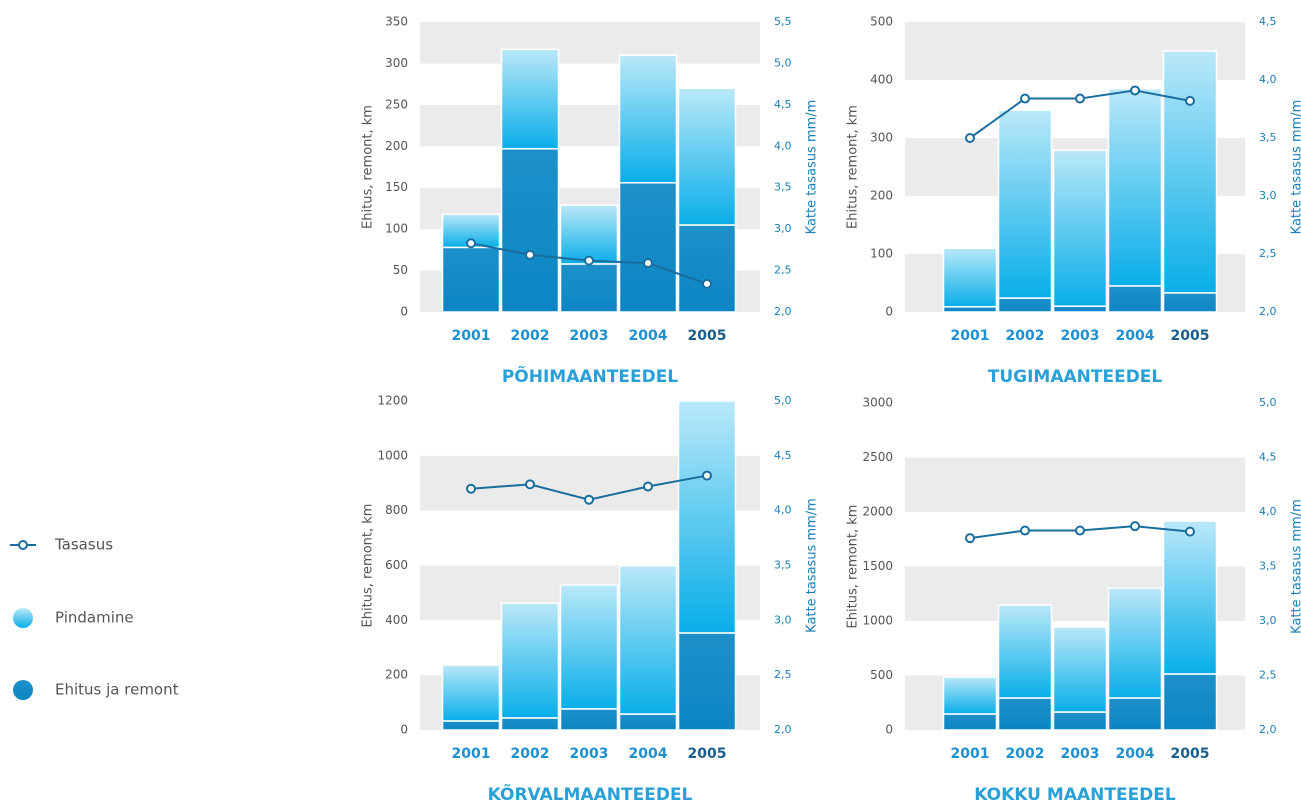 This screenshot has height=805, width=1301. I want to click on y2-tick-label: 5,0, so click(783, 400).